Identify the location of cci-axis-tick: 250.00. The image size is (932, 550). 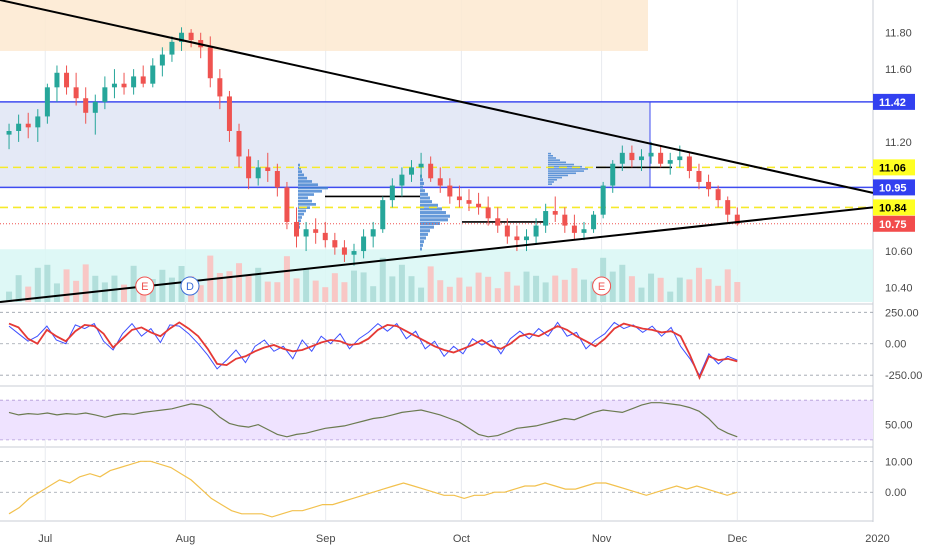
(902, 313).